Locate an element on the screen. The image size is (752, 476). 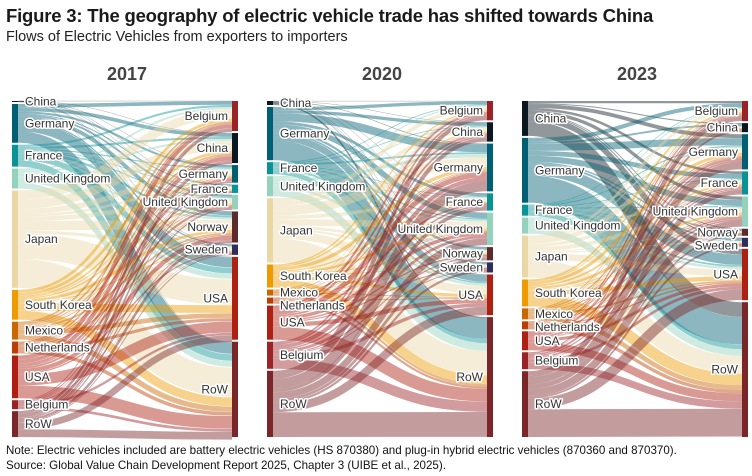
flow-mexico-to-china is located at coordinates (125, 239).